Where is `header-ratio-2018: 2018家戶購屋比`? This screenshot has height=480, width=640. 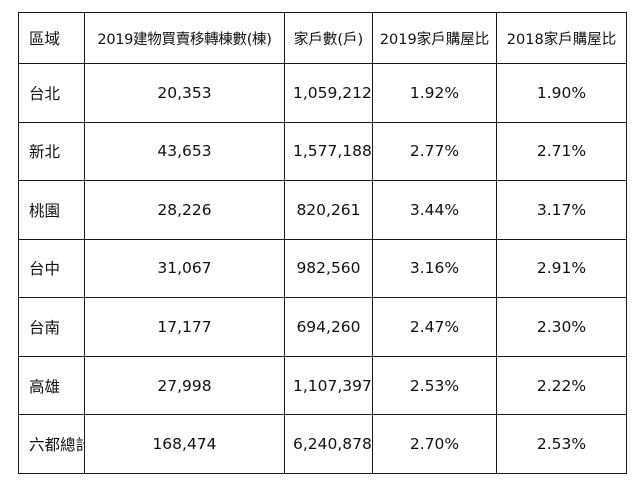 header-ratio-2018: 2018家戶購屋比 is located at coordinates (561, 38).